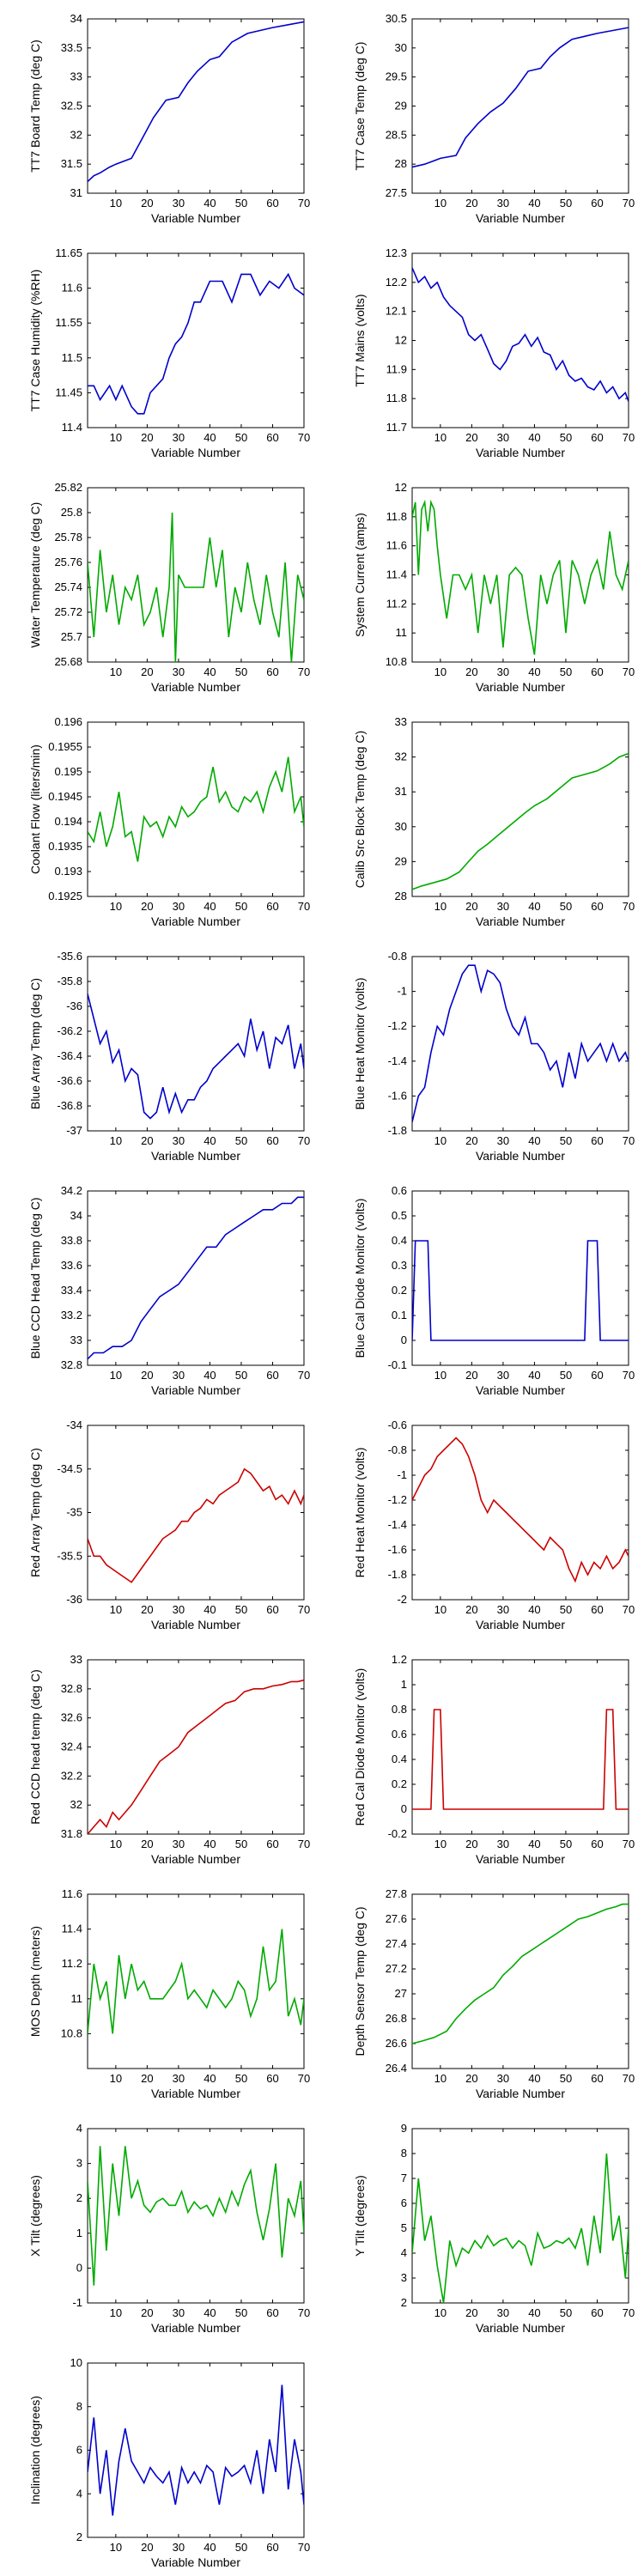 The height and width of the screenshot is (2576, 644). Describe the element at coordinates (69, 1080) in the screenshot. I see `y-tick-label: -36.6` at that location.